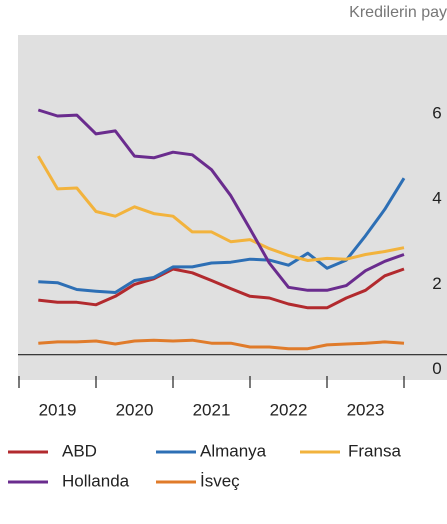 Image resolution: width=447 pixels, height=524 pixels. Describe the element at coordinates (289, 409) in the screenshot. I see `x-tick-label: 2022` at that location.